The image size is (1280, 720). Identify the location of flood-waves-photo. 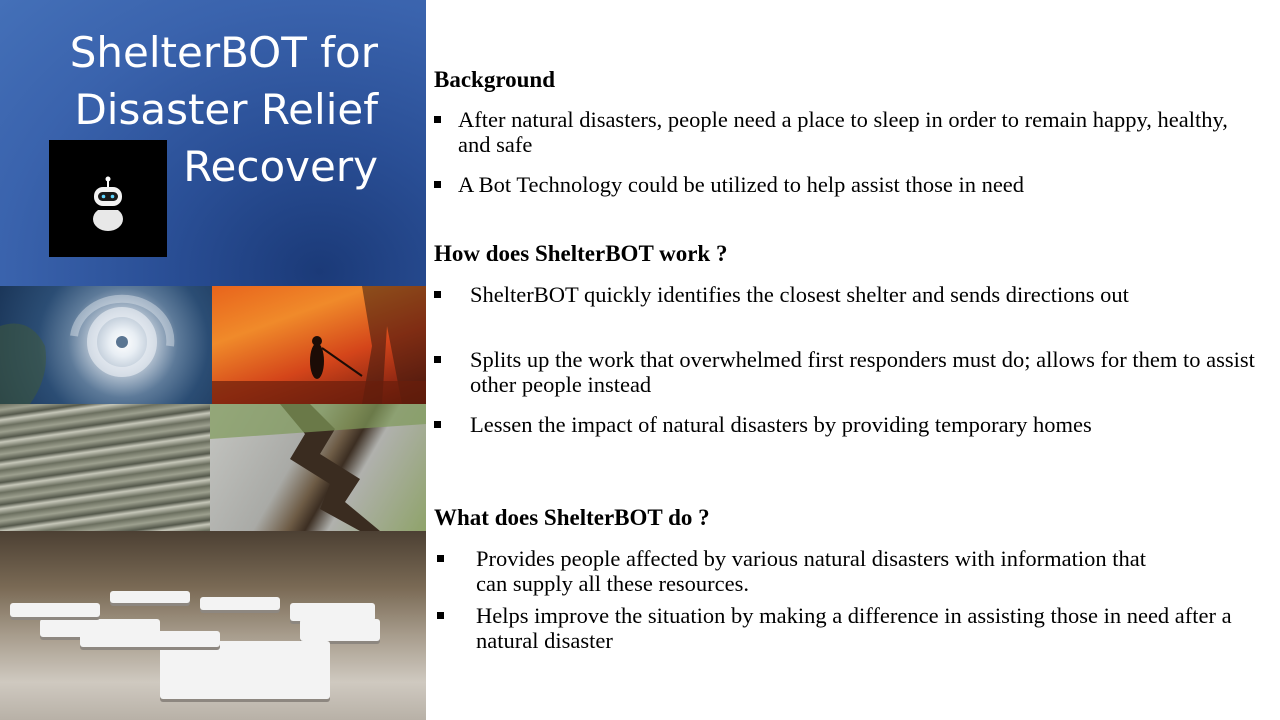
(105, 467).